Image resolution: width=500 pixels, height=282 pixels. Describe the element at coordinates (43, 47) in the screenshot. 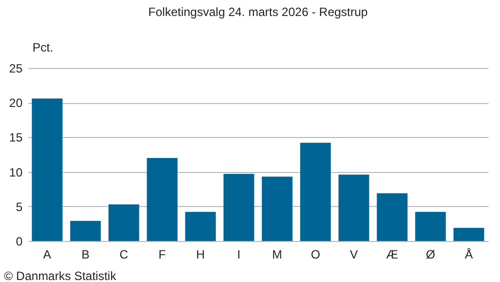

I see `y-axis-title: Pct.` at that location.